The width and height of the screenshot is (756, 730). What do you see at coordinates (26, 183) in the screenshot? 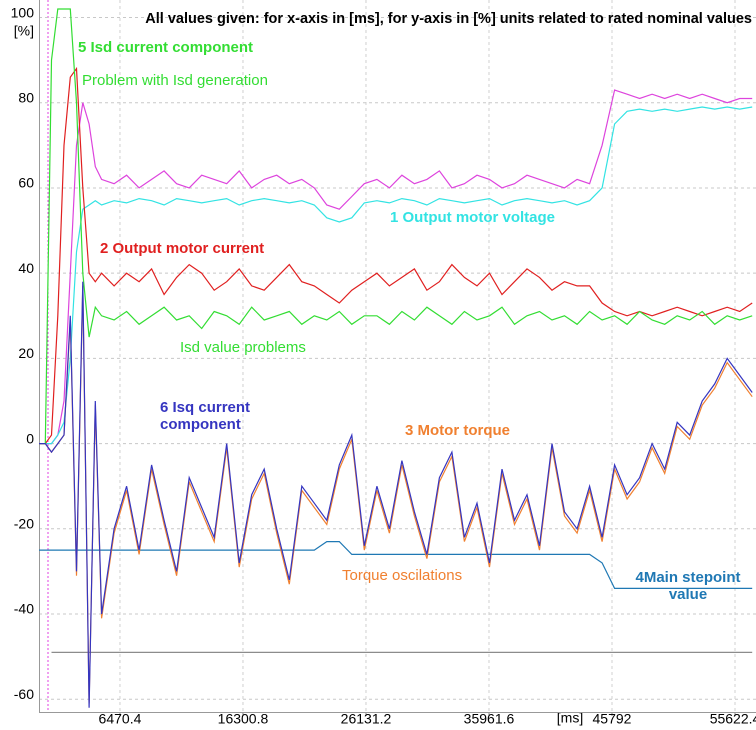
I see `y-tick-label: 60` at bounding box center [26, 183].